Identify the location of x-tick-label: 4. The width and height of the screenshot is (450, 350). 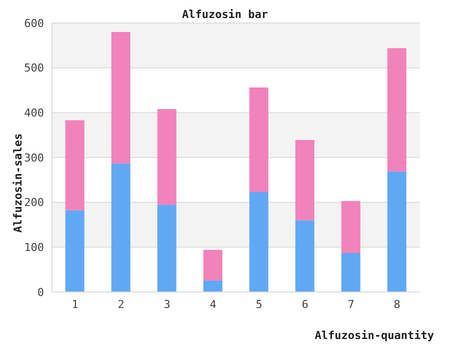
(213, 304).